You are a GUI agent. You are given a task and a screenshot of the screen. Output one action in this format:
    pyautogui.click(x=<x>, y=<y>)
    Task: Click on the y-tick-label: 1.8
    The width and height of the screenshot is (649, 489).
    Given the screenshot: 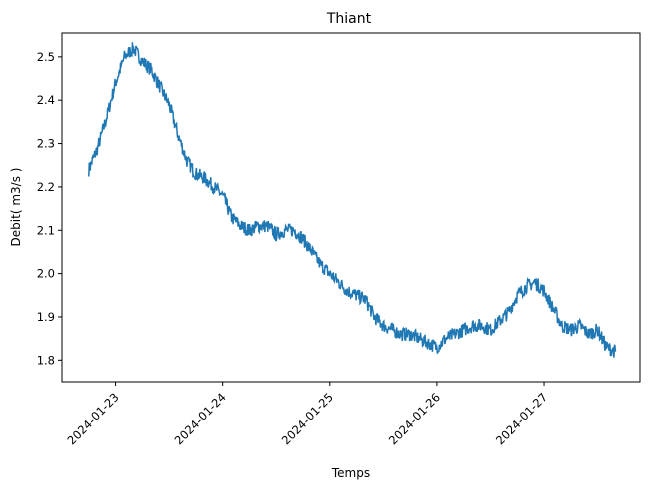 What is the action you would take?
    pyautogui.click(x=46, y=360)
    